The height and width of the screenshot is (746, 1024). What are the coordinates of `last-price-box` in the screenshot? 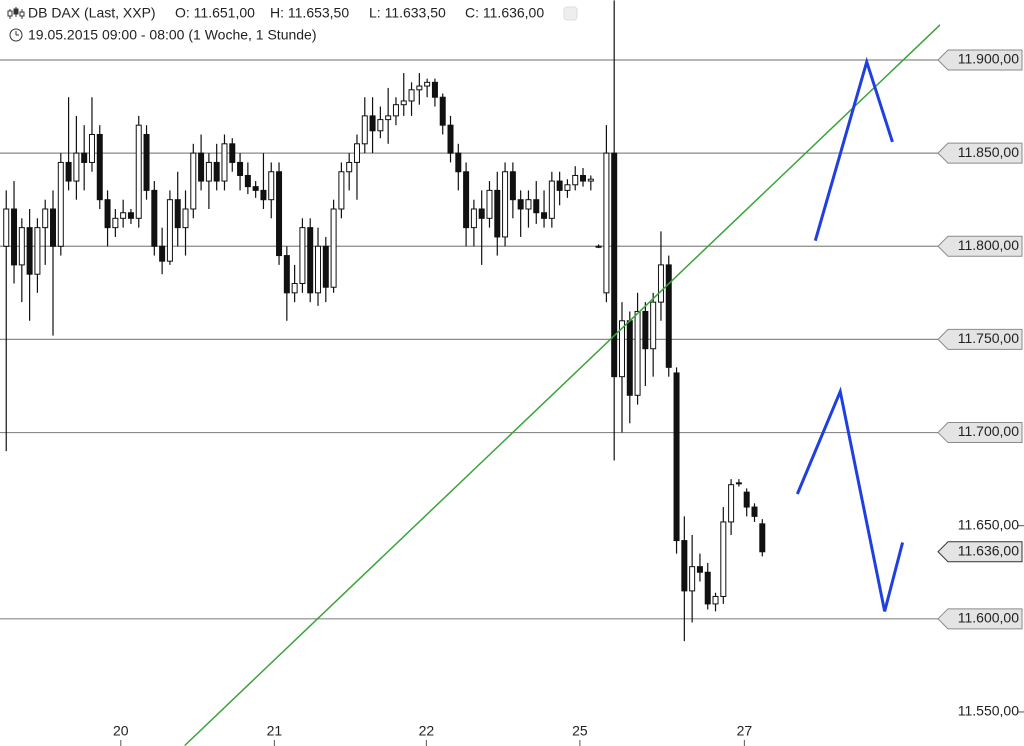 It's located at (980, 552).